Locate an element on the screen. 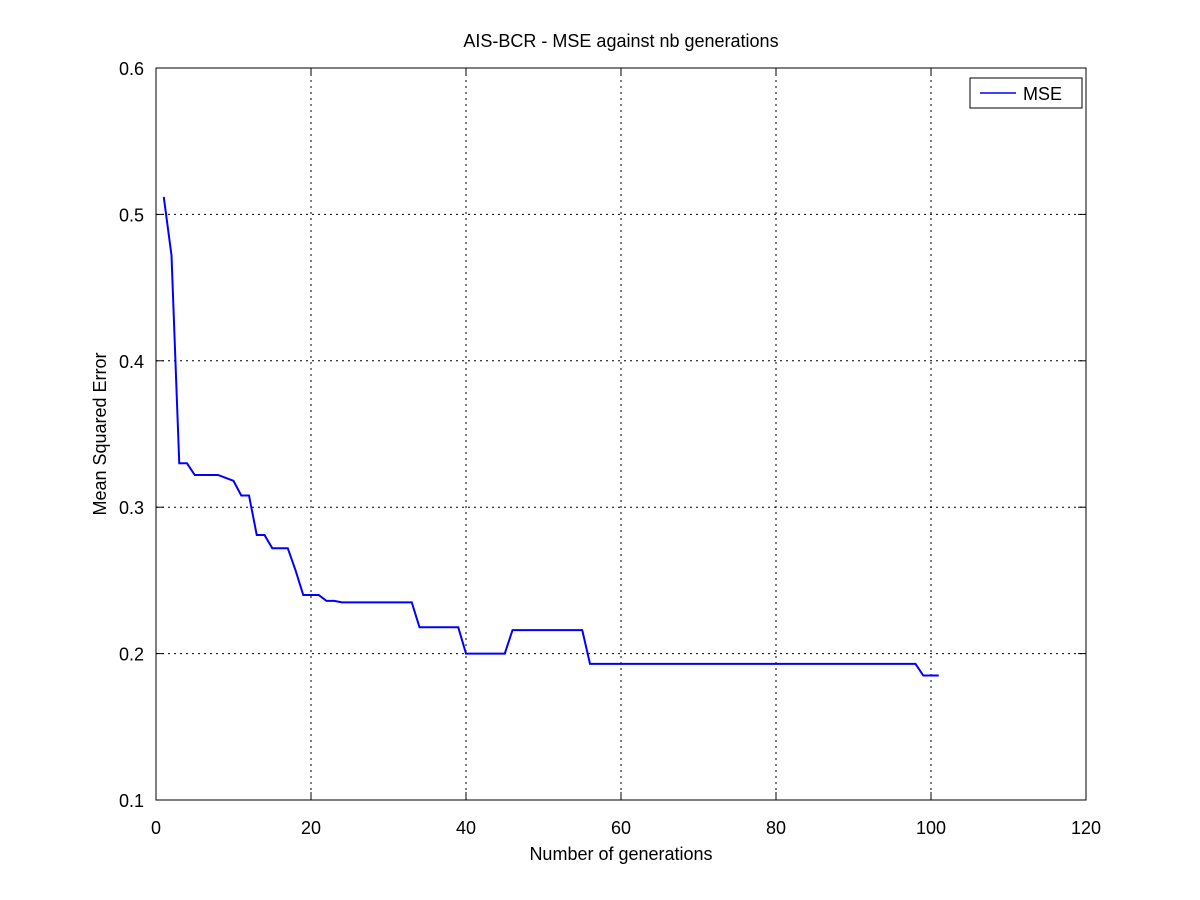  y-axis-label: Mean Squared Error is located at coordinates (100, 433).